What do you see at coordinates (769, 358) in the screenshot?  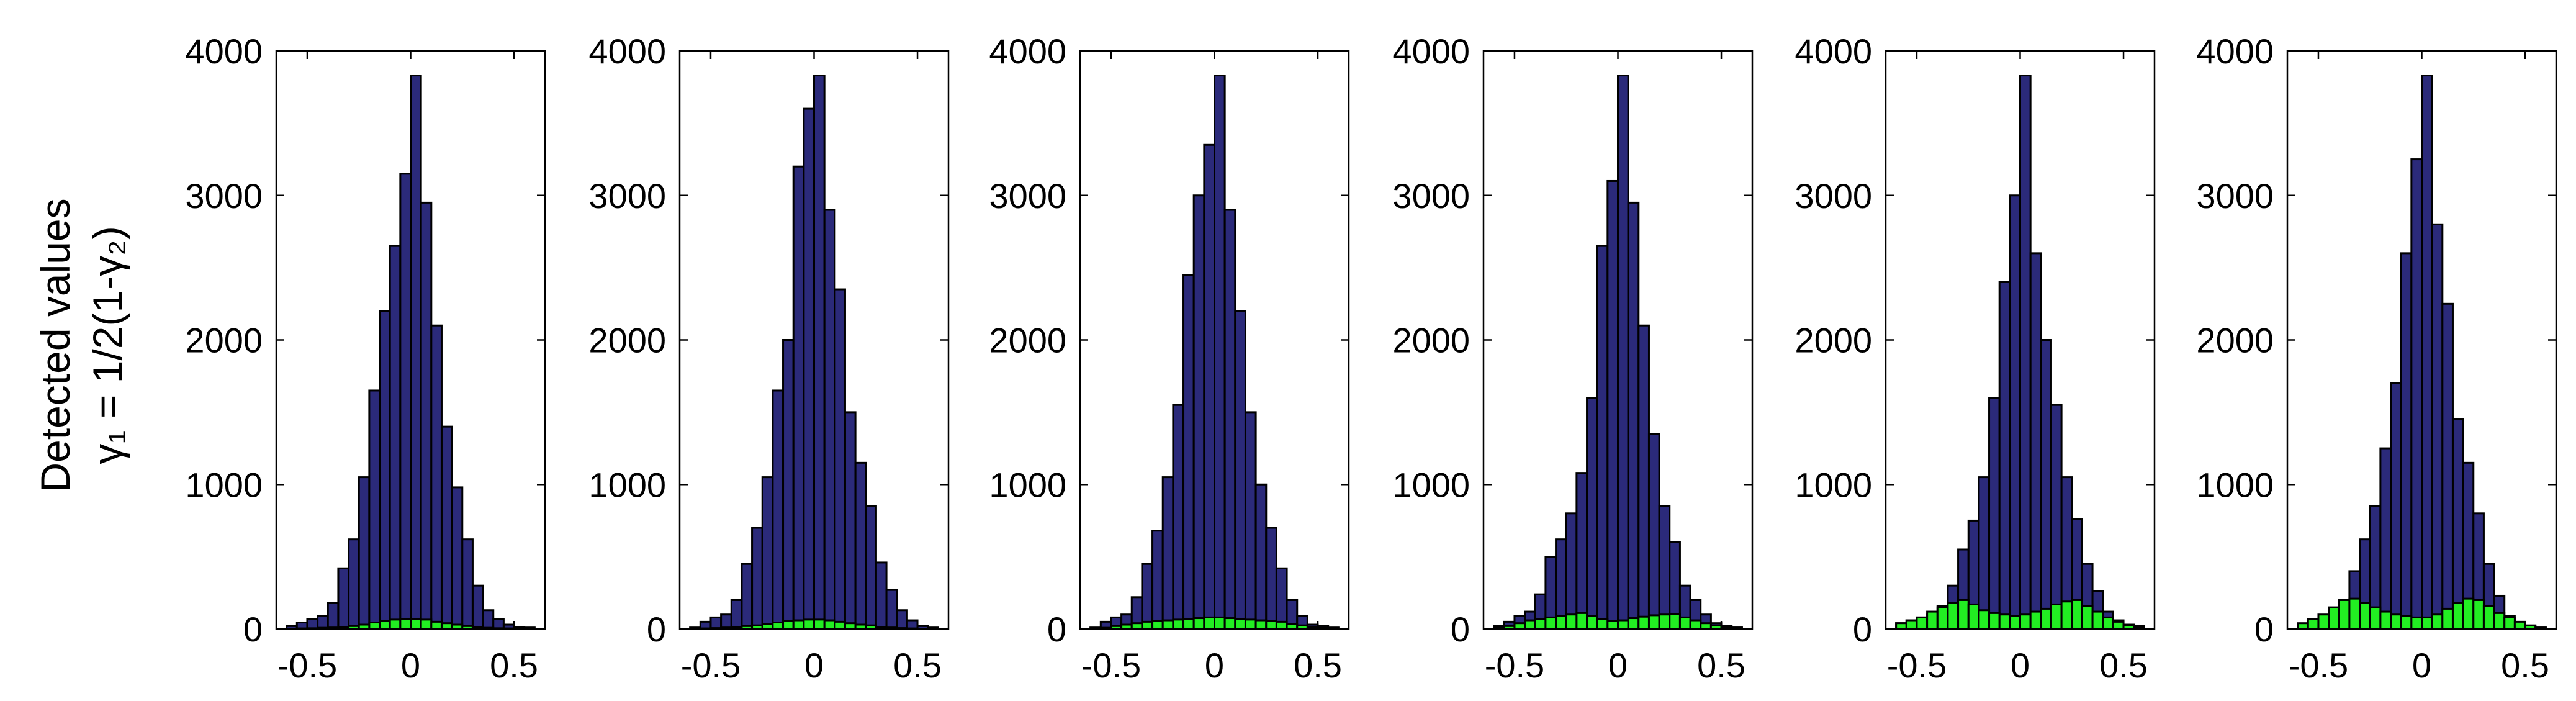 I see `histogram-panel-2: 0 1000 2000 3000 4000 -0.5 0 0.5` at bounding box center [769, 358].